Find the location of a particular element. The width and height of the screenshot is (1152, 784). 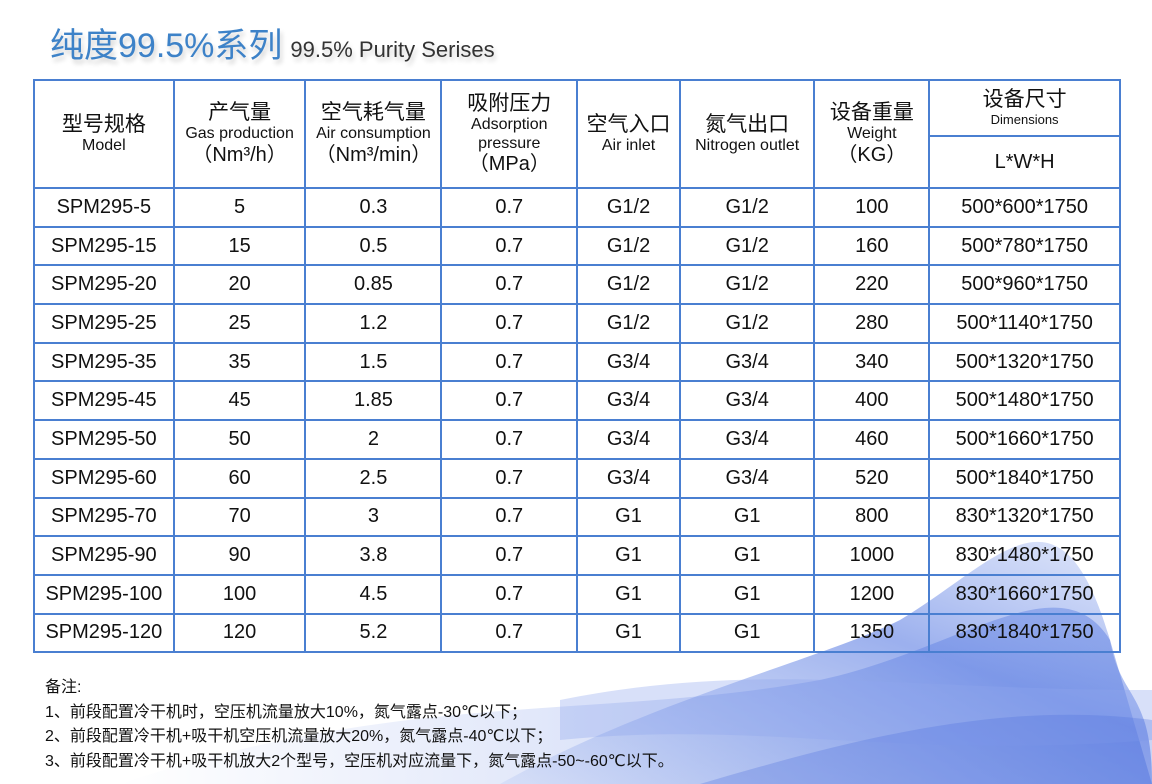

table-cell: SPM295-45 is located at coordinates (104, 401).